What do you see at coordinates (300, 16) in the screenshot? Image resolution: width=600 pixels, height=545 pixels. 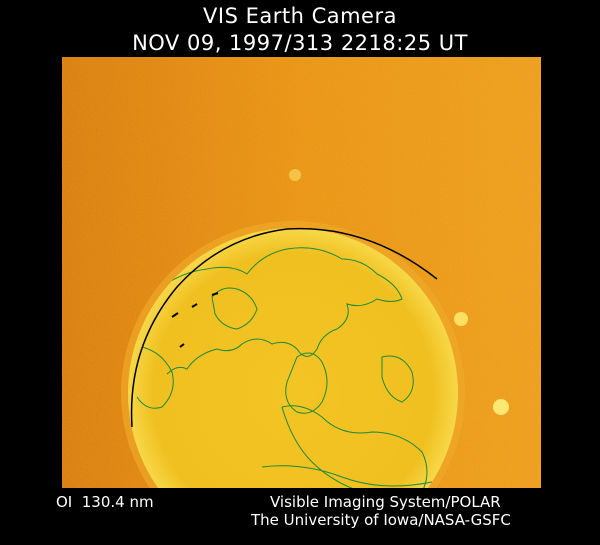 I see `image-title: VIS Earth Camera` at bounding box center [300, 16].